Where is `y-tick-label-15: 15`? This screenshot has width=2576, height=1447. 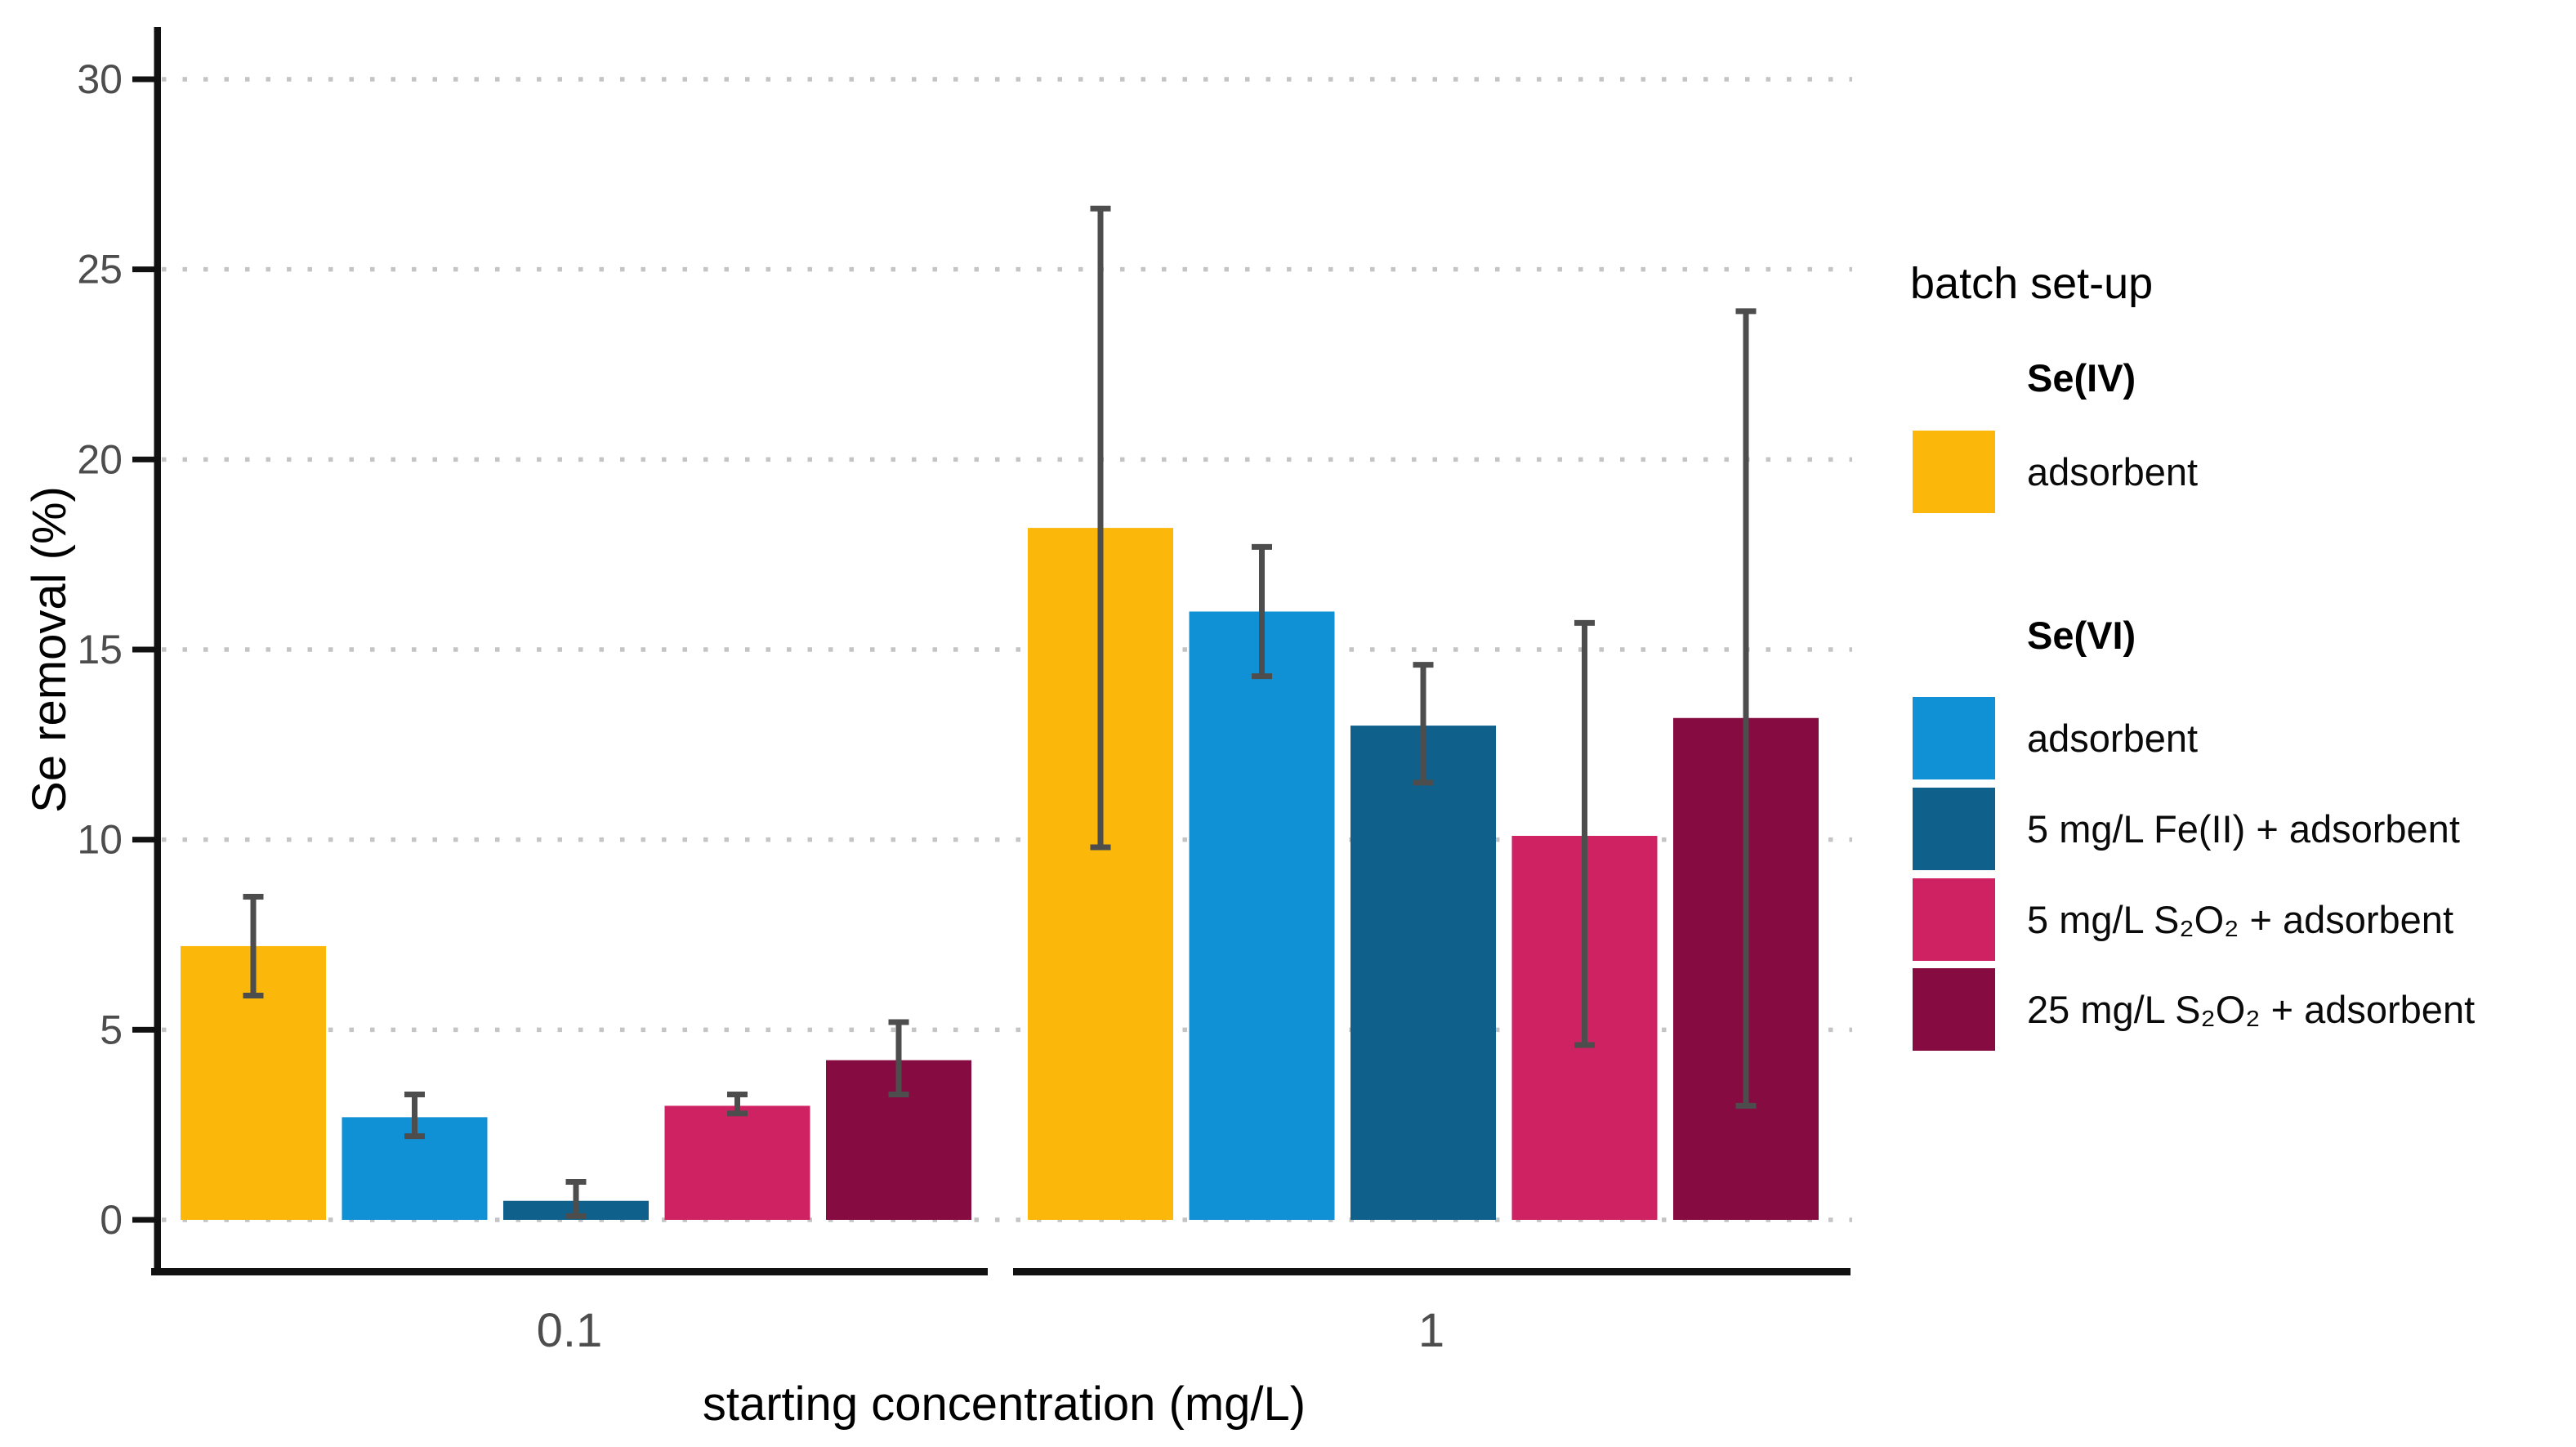 y-tick-label-15: 15 is located at coordinates (100, 650).